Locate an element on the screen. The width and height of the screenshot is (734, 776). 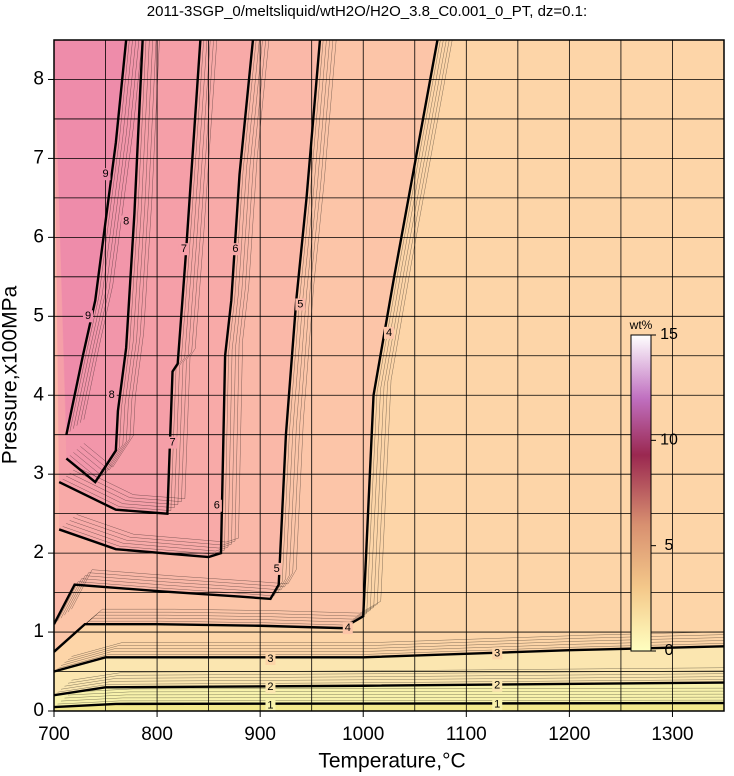
x-tick-label: 1100 is located at coordinates (466, 734).